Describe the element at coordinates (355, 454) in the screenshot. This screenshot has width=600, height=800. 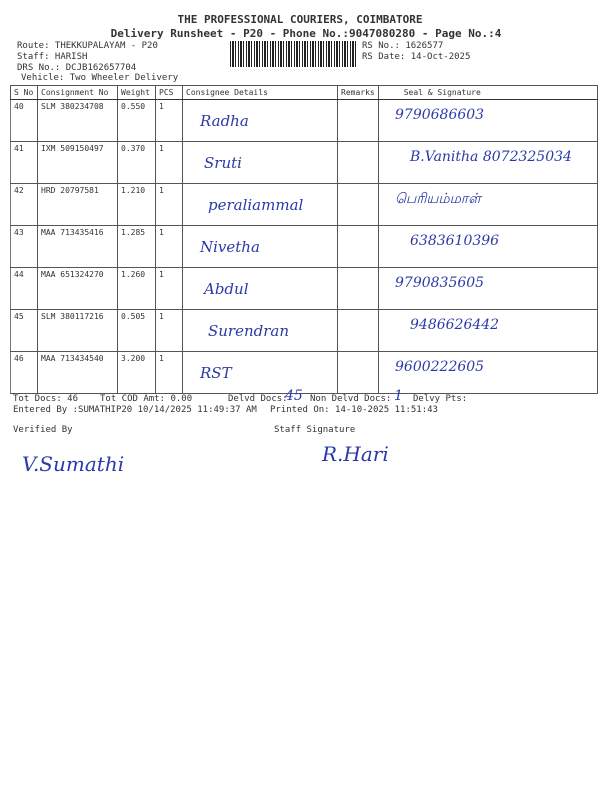
I see `staff-signature: R.Hari` at that location.